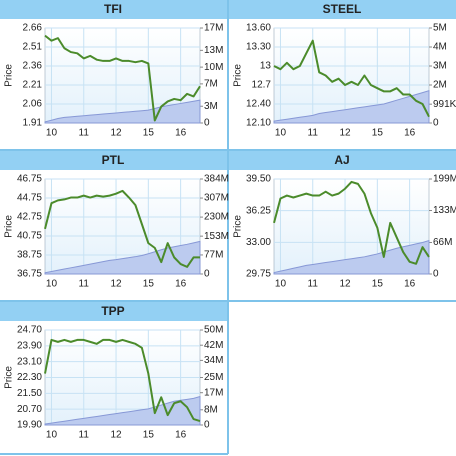 The image size is (456, 456). What do you see at coordinates (258, 179) in the screenshot?
I see `y-tick-label: 39.50` at bounding box center [258, 179].